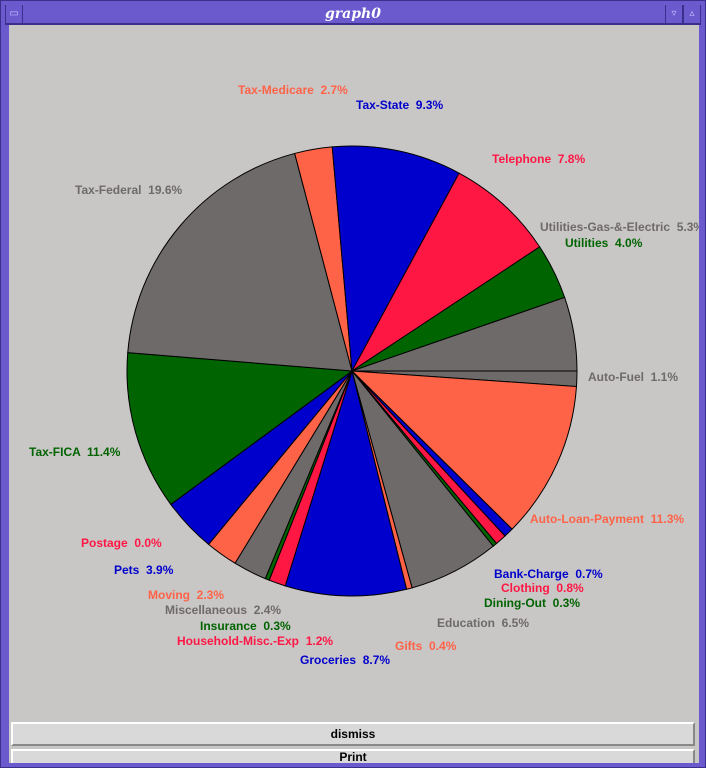 This screenshot has height=768, width=706. I want to click on slice-label-name: Auto-Fuel, so click(619, 377).